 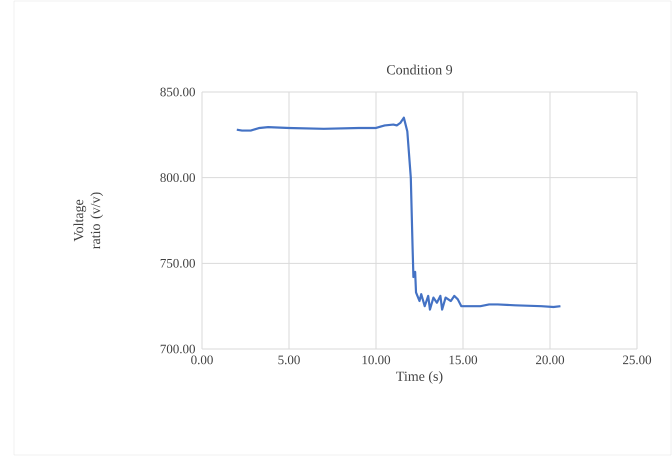 What do you see at coordinates (637, 360) in the screenshot?
I see `x-tick-label: 25.00` at bounding box center [637, 360].